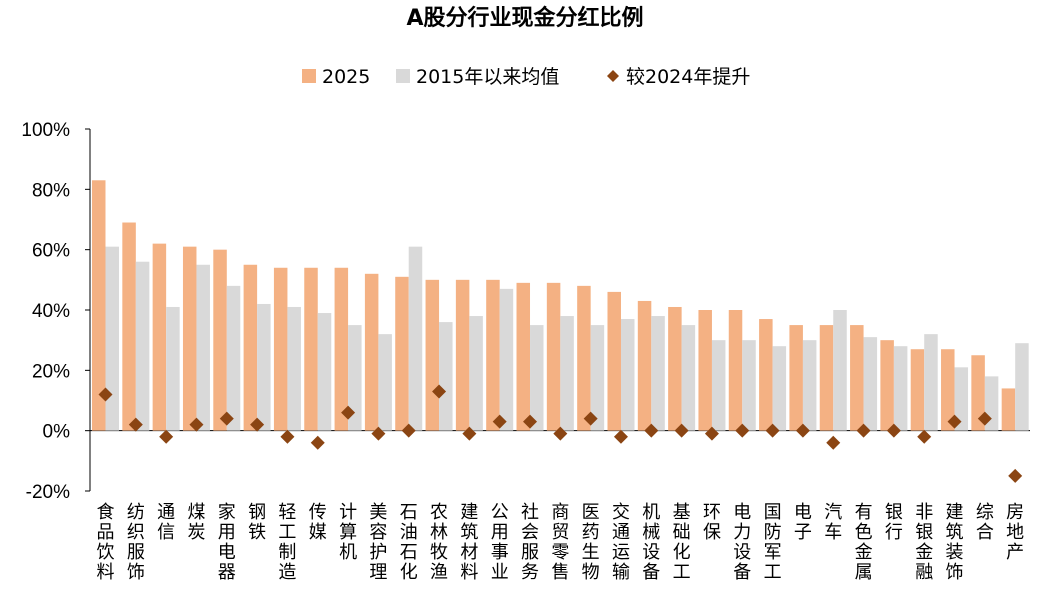 The width and height of the screenshot is (1051, 612). Describe the element at coordinates (894, 522) in the screenshot. I see `category-label: 银行` at that location.